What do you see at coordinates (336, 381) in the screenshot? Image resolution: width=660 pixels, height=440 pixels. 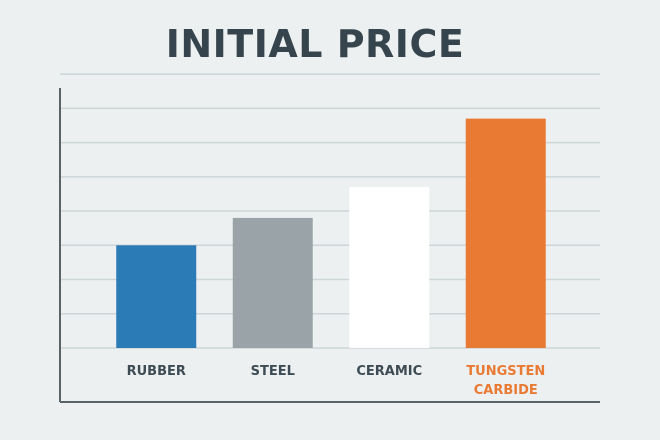 I see `category-labels: RUBBER STEEL CERAMIC TUNGSTEN CARBIDE` at bounding box center [336, 381].